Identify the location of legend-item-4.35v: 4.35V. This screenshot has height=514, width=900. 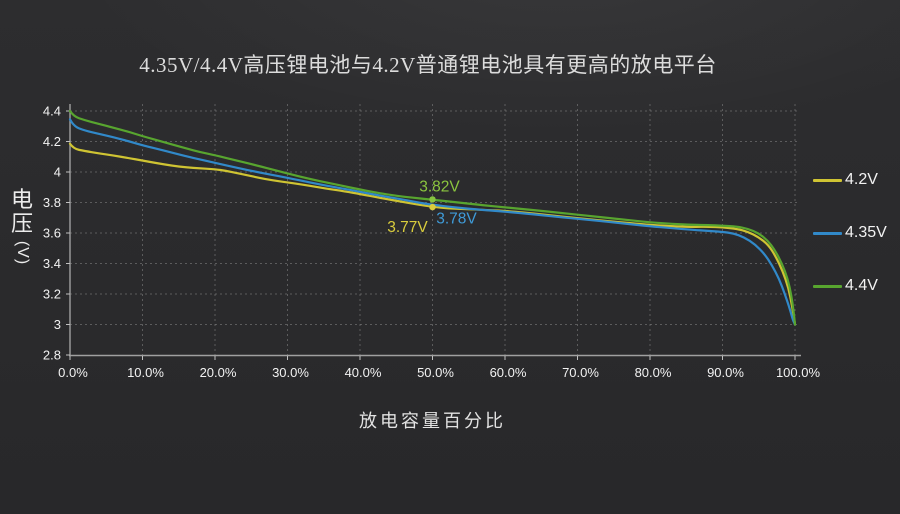
(850, 233).